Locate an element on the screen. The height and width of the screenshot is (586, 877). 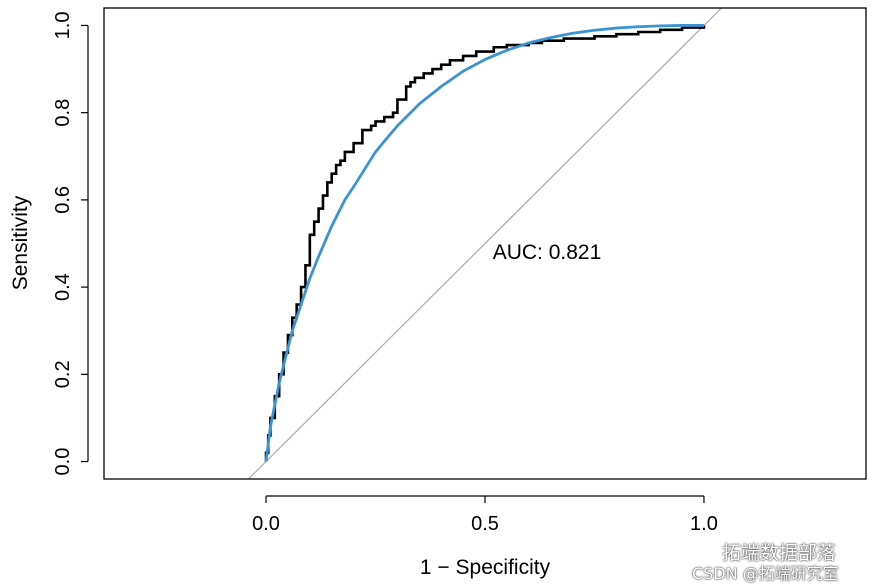
y-tick-label: 0.8 is located at coordinates (63, 113).